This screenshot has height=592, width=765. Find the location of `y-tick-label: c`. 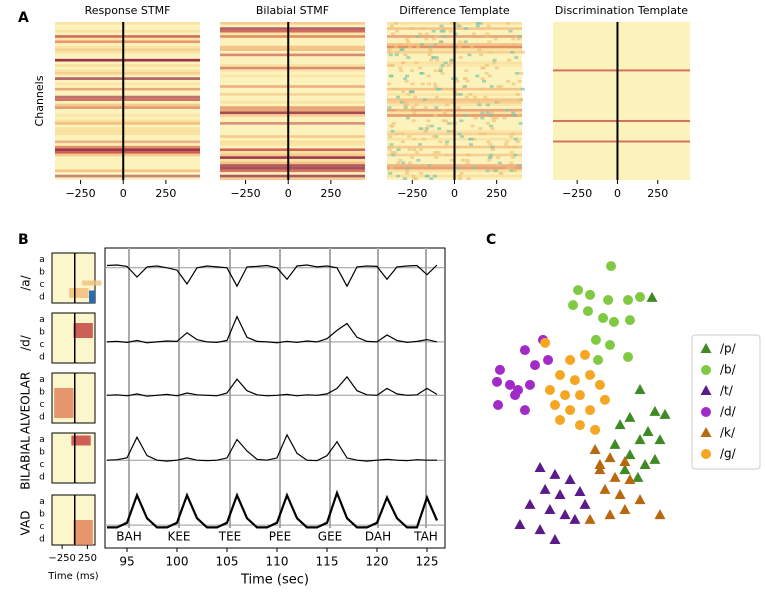

y-tick-label: c is located at coordinates (42, 465).